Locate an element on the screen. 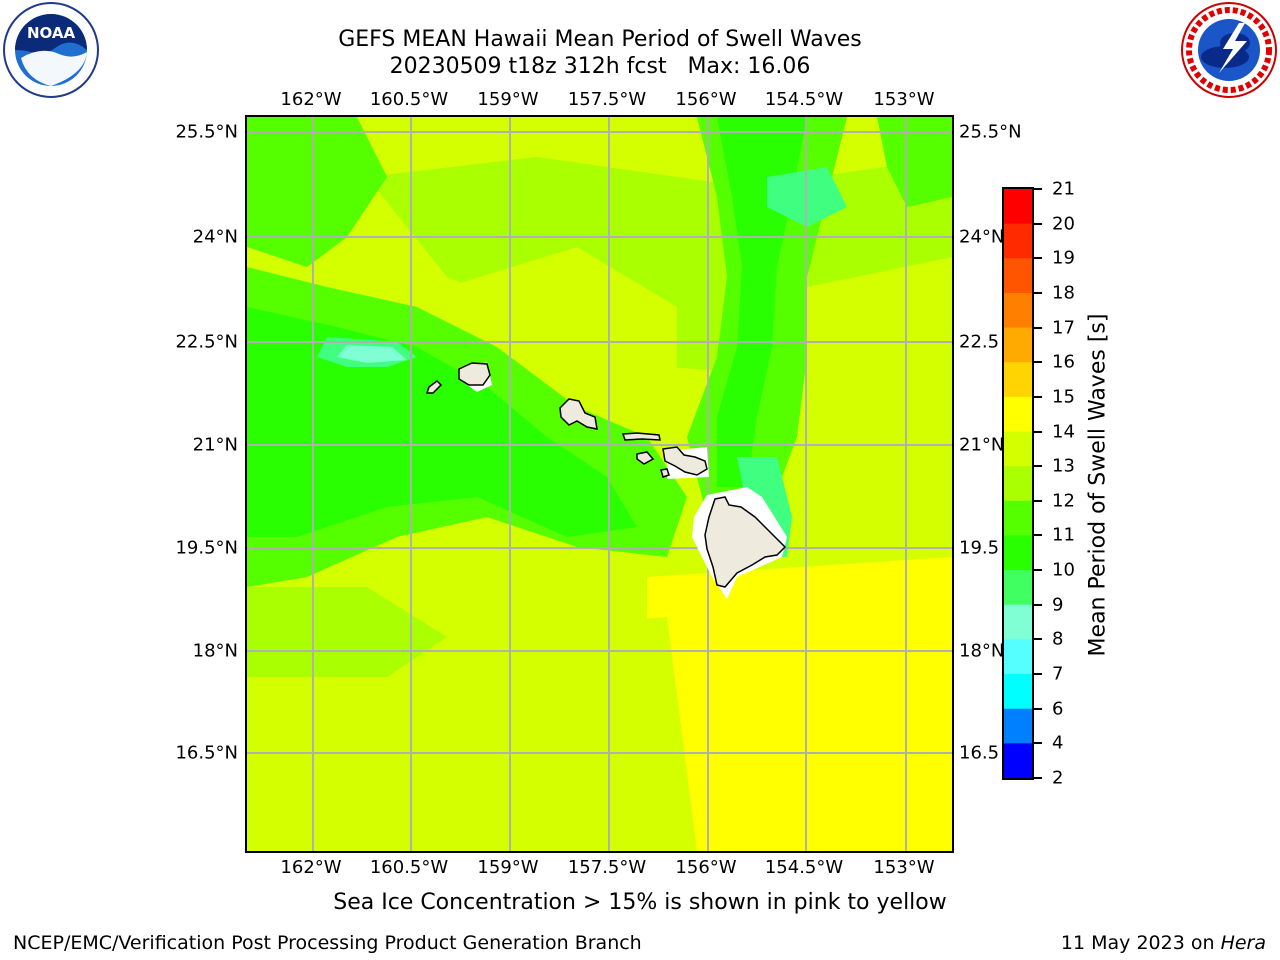  lat-label-left: 22.5°N is located at coordinates (206, 342).